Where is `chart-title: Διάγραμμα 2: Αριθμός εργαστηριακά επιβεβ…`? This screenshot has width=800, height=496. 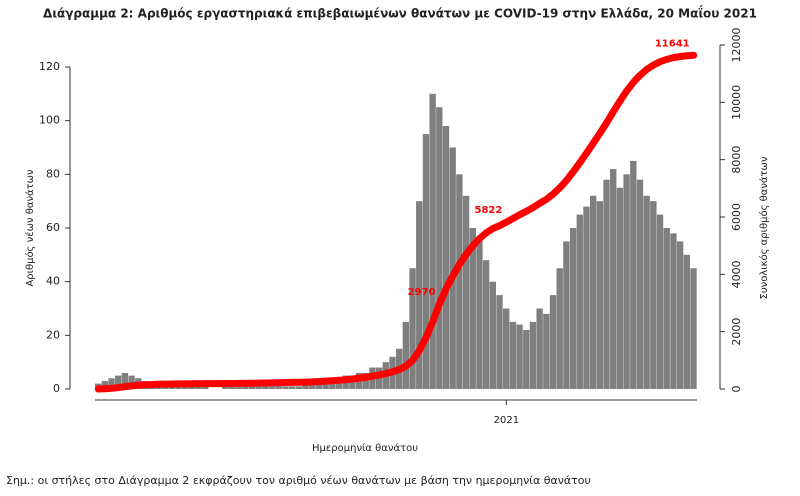
chart-title: Διάγραμμα 2: Αριθμός εργαστηριακά επιβεβ… is located at coordinates (400, 13).